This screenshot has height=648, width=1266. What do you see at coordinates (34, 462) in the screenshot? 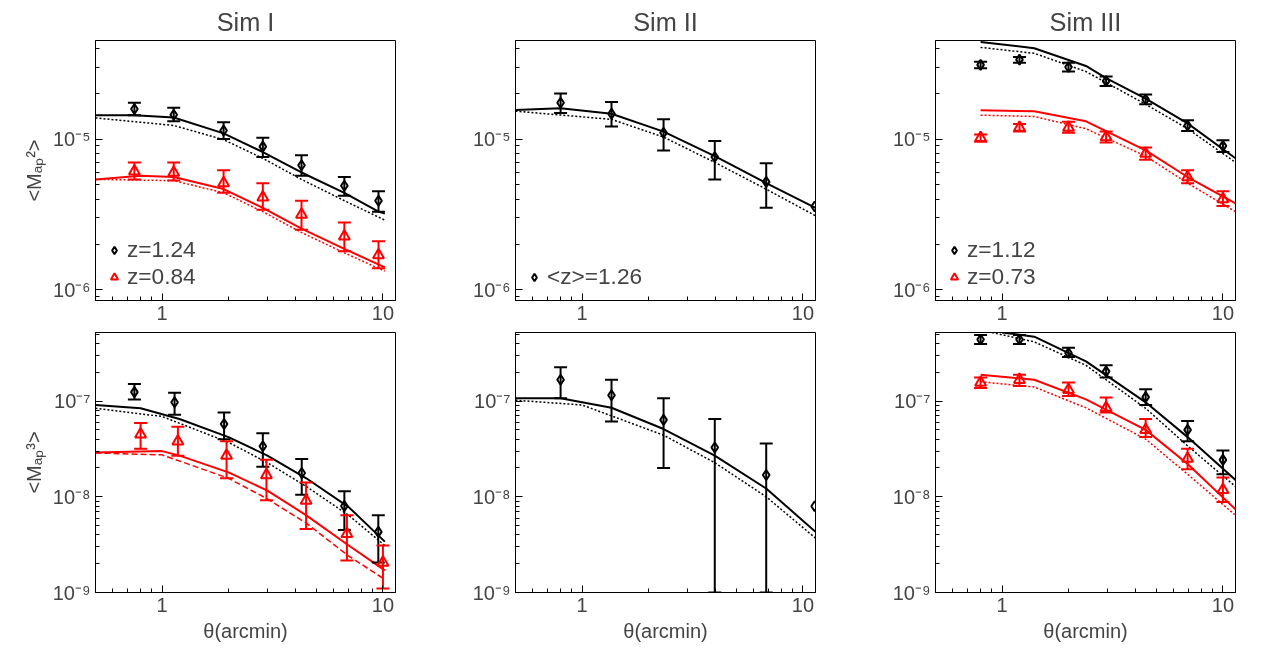
I see `y-axis-title: <Mₐₚ³>` at bounding box center [34, 462].